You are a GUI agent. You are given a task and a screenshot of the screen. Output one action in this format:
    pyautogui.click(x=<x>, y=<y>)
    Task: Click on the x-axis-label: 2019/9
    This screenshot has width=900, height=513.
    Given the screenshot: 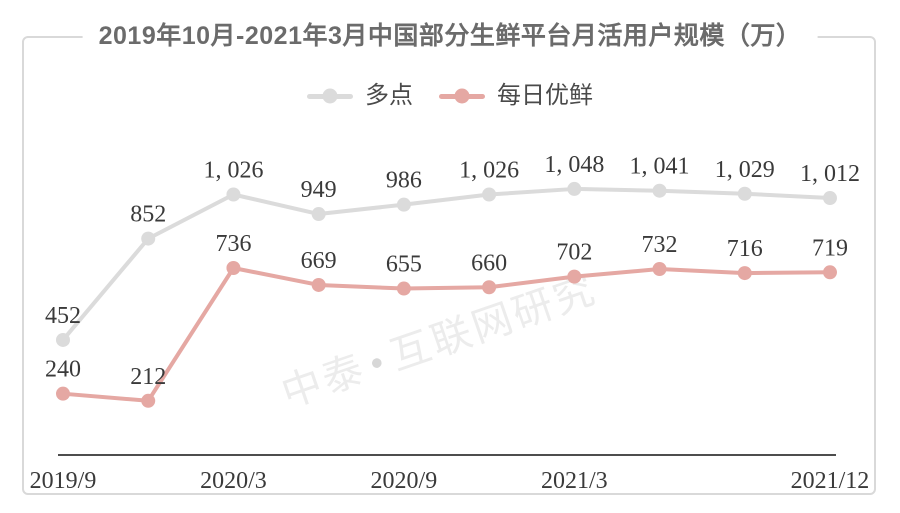 What is the action you would take?
    pyautogui.click(x=63, y=481)
    